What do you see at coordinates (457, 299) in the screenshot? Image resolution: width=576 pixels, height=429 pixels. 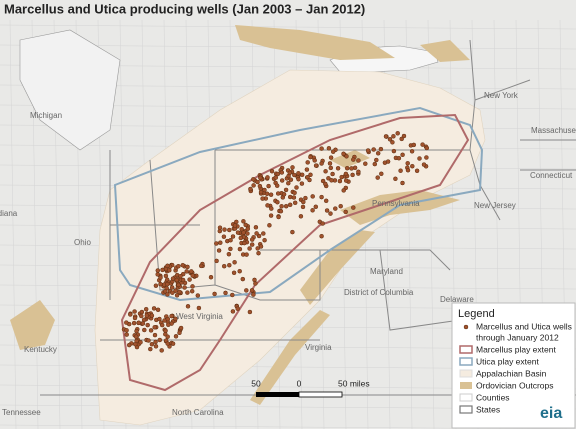 I see `state-label: Delaware` at bounding box center [457, 299].